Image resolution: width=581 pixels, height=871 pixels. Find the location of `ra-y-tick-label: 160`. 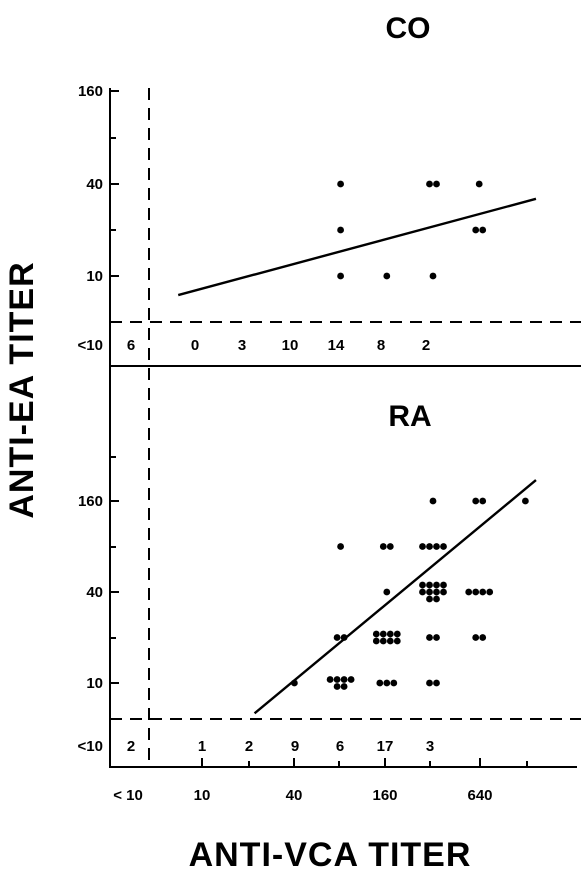

ra-y-tick-label: 160 is located at coordinates (90, 501).